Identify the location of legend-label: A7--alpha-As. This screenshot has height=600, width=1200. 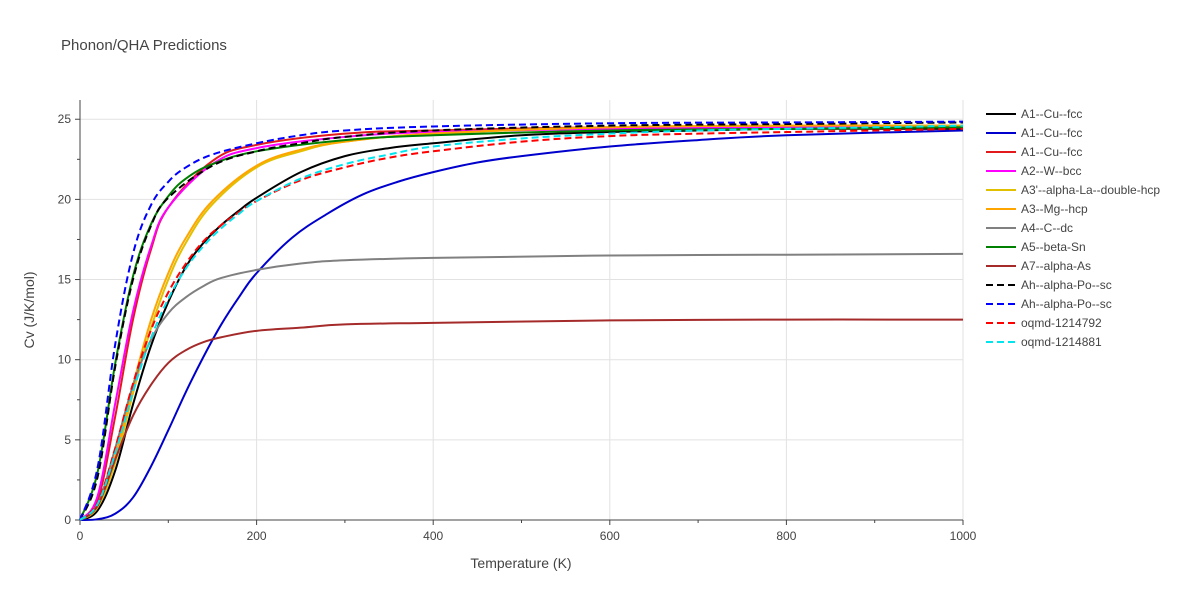
(1056, 266).